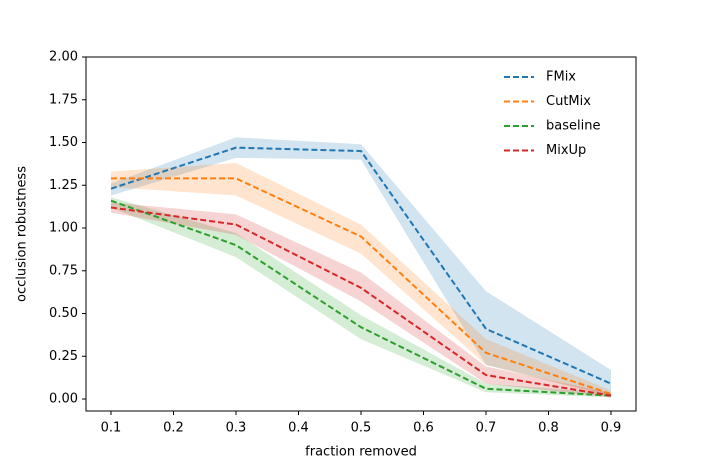  What do you see at coordinates (486, 428) in the screenshot?
I see `x-tick-label: 0.7` at bounding box center [486, 428].